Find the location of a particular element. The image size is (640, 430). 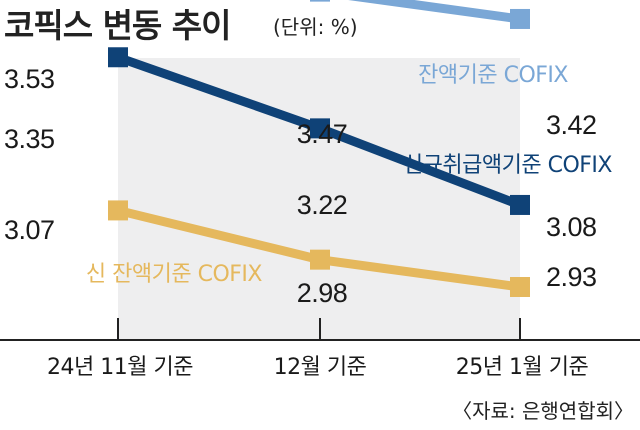

series-name-label: 신규취급액기준 COFIX is located at coordinates (507, 165).